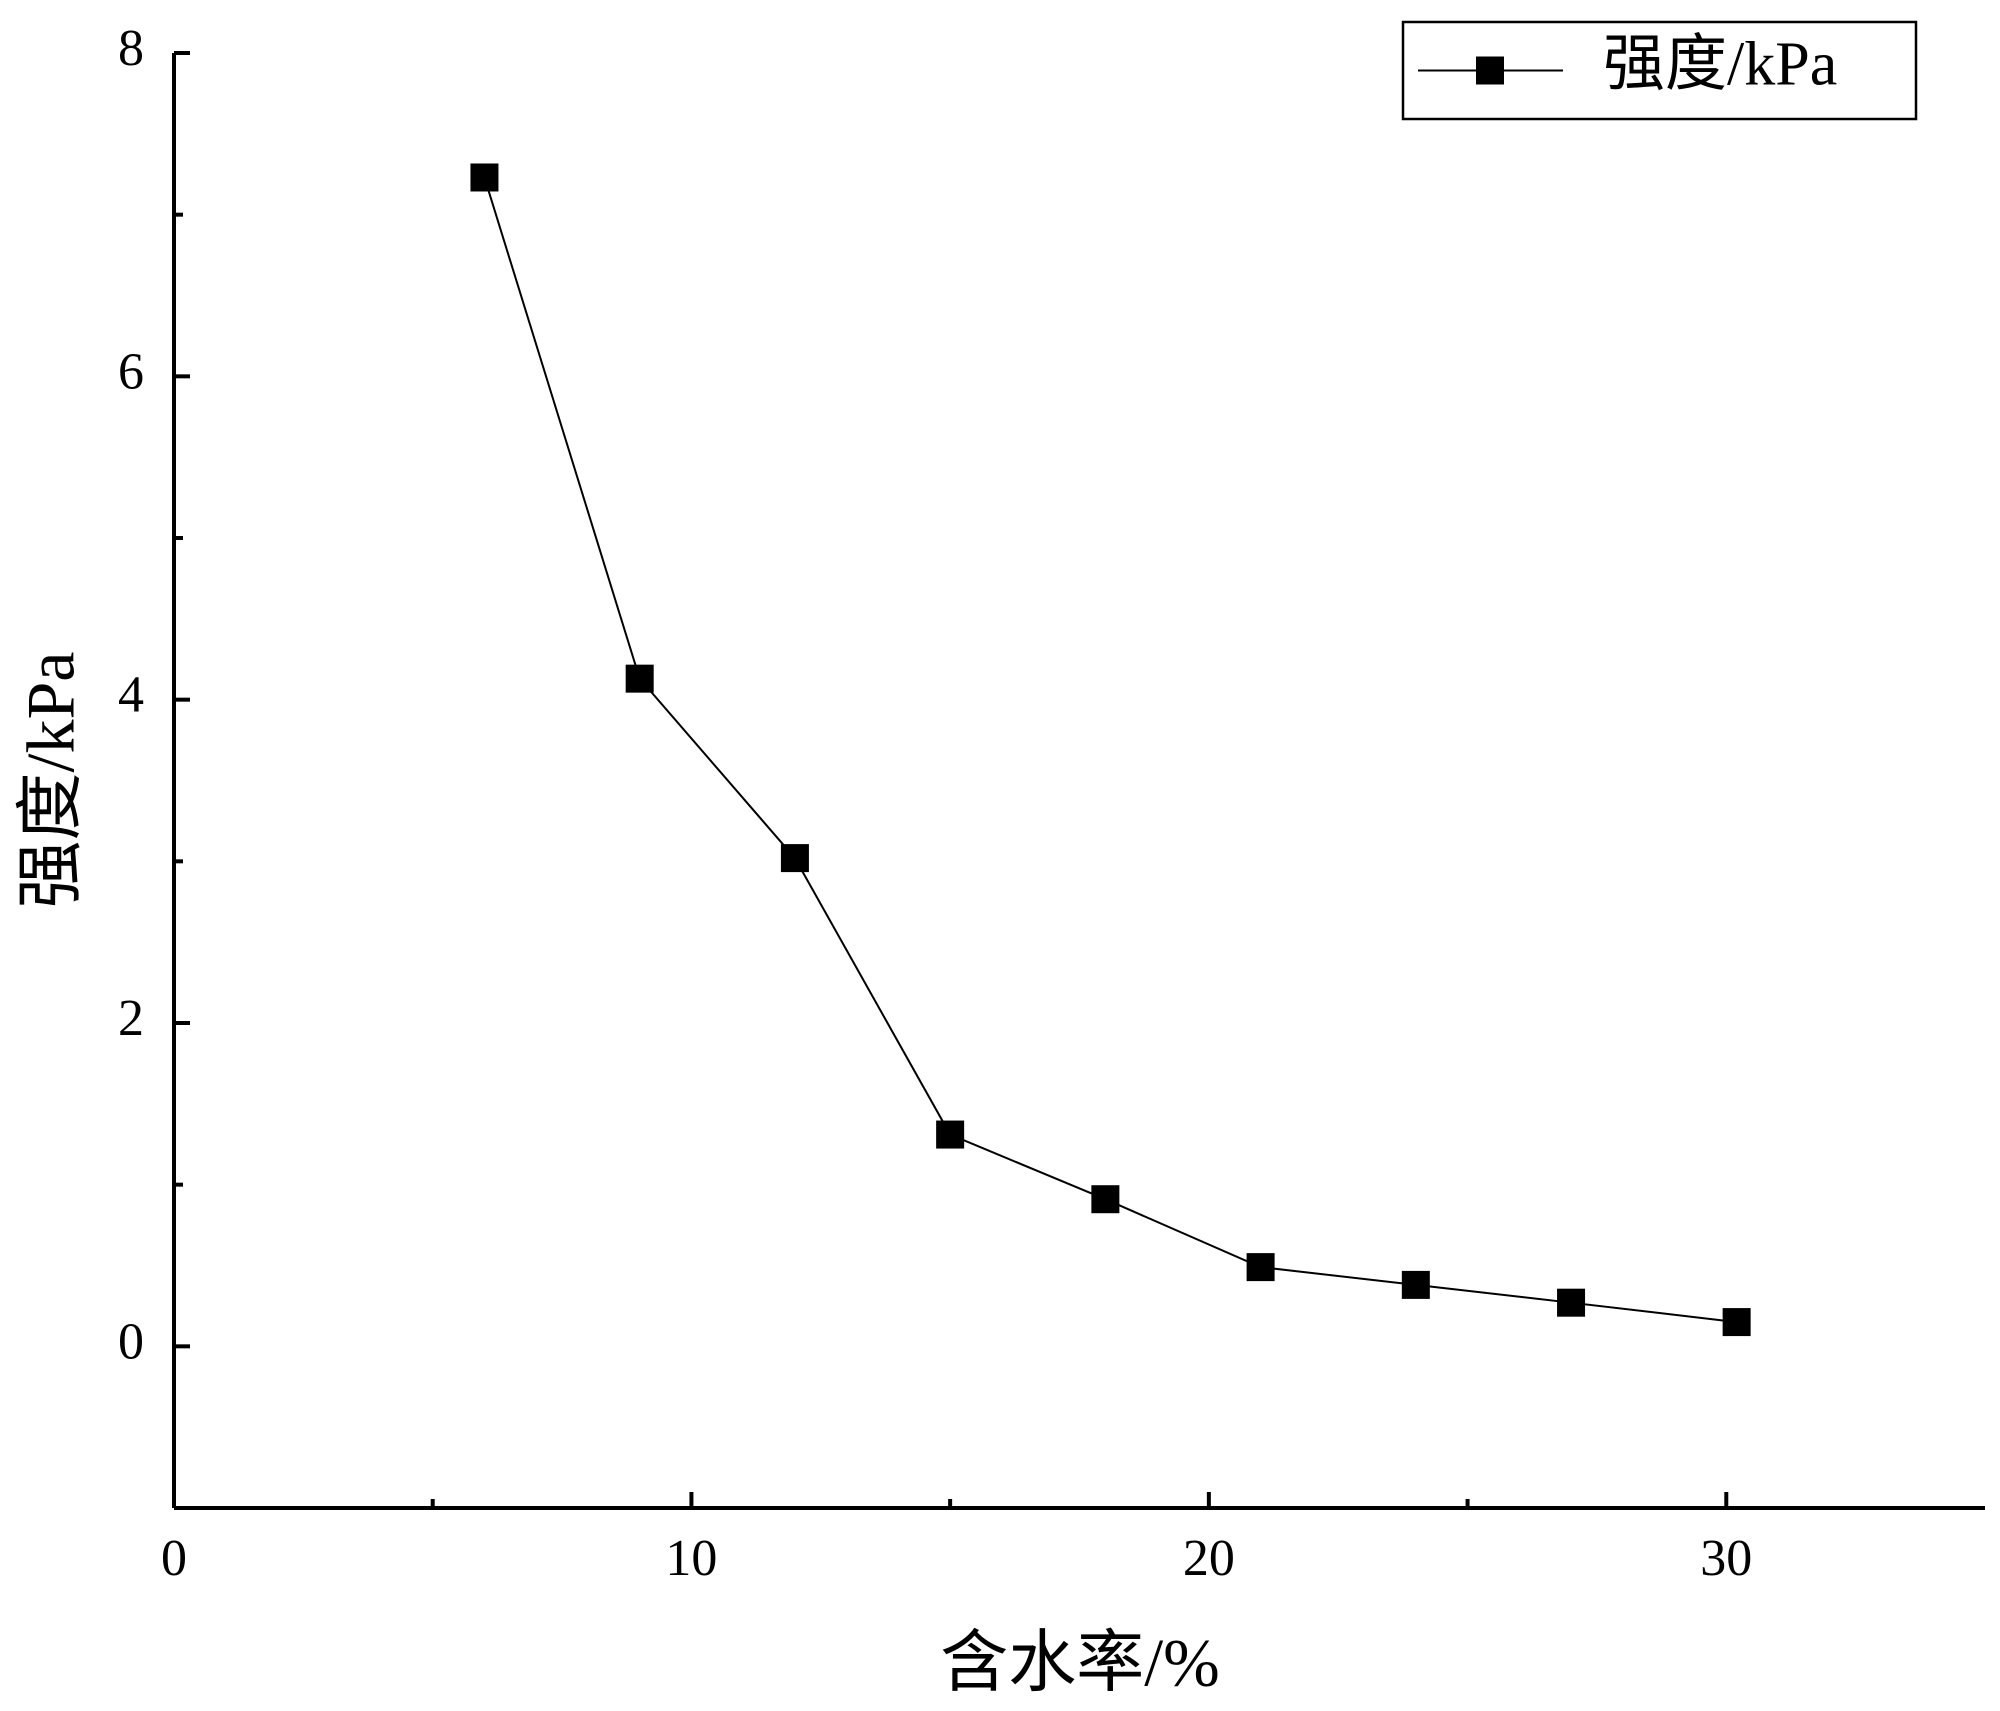 The width and height of the screenshot is (2000, 1711). Describe the element at coordinates (1490, 70) in the screenshot. I see `legend-marker` at that location.